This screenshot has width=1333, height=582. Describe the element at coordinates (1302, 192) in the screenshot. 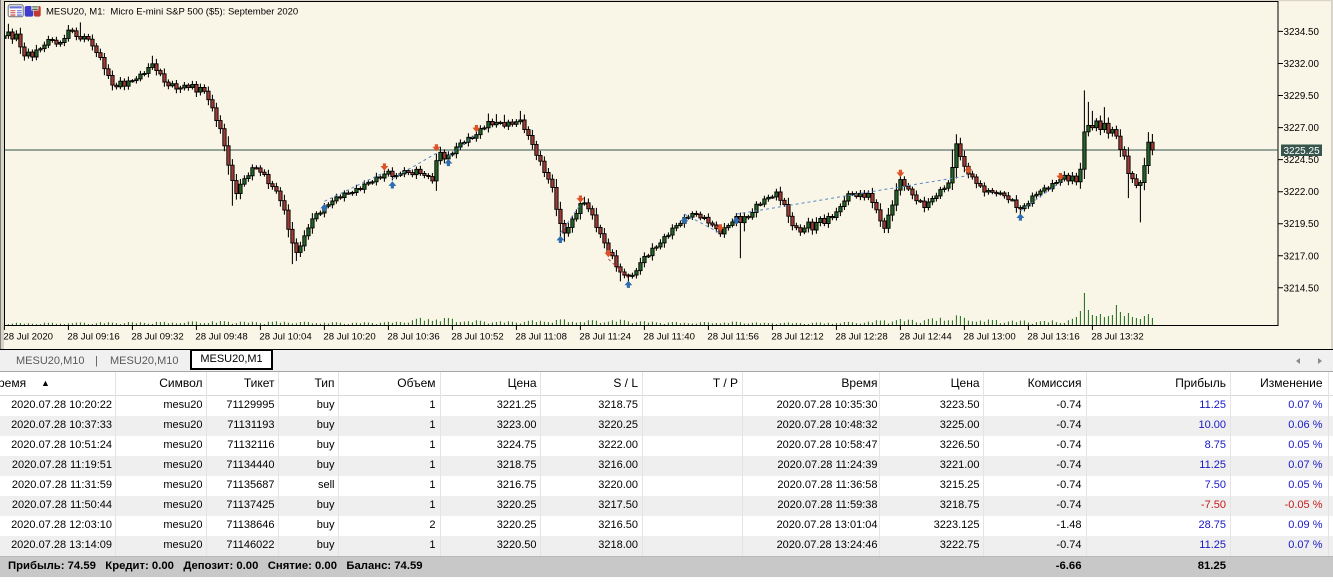

I see `svg-text: 3222.00` at that location.